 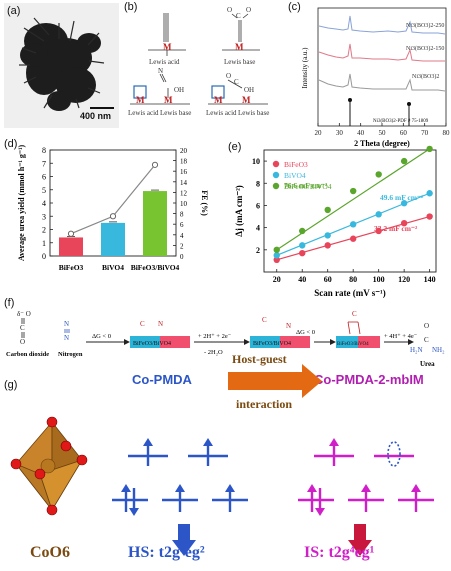 What do you see at coordinates (369, 379) in the screenshot?
I see `right-title: Co-PMDA-2-mbIM` at bounding box center [369, 379].